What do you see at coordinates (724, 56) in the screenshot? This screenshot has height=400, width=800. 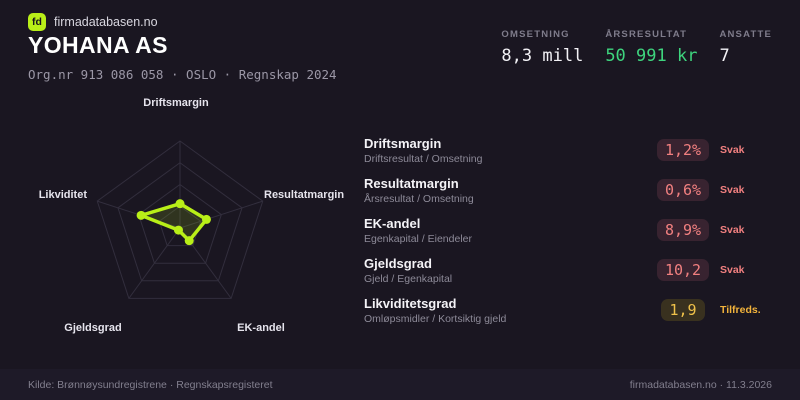 I see `stat-value: 7` at bounding box center [724, 56].